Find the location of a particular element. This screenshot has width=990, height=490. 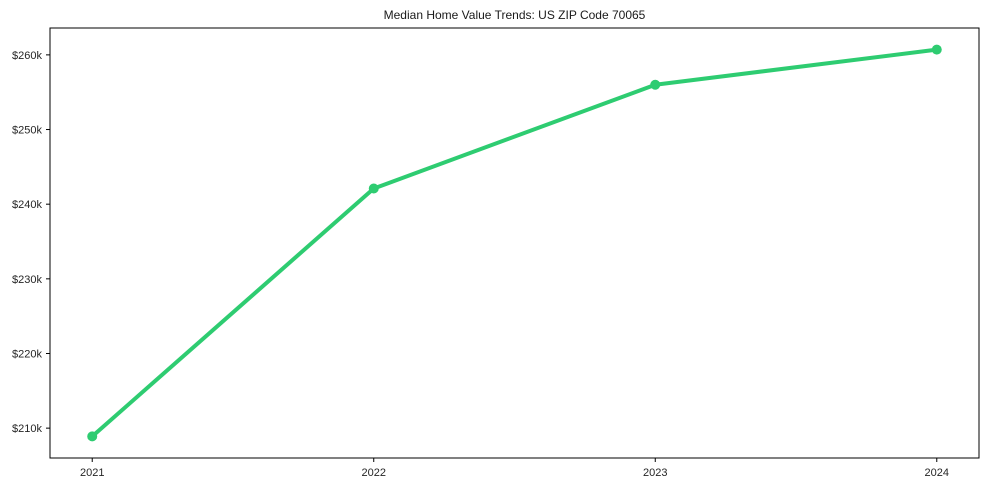

x-tick-label: 2021 is located at coordinates (92, 473).